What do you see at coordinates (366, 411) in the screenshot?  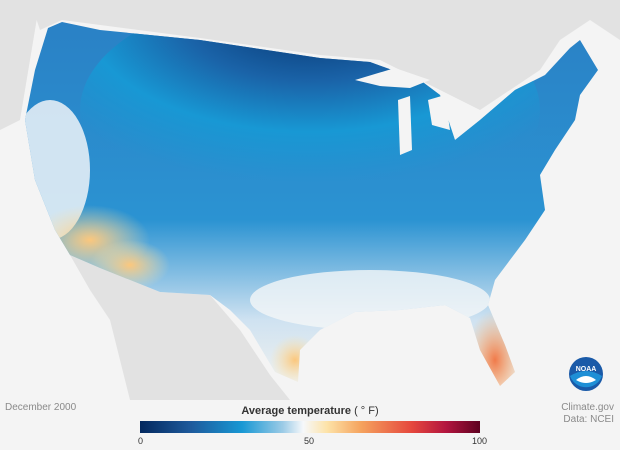 I see `legend-unit: ( ° F)` at bounding box center [366, 411].